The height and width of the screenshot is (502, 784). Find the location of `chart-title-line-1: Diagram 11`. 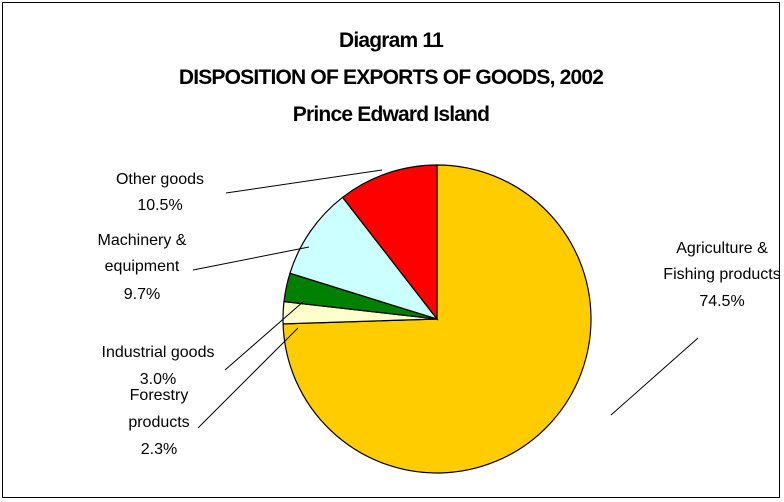

chart-title-line-1: Diagram 11 is located at coordinates (391, 40).